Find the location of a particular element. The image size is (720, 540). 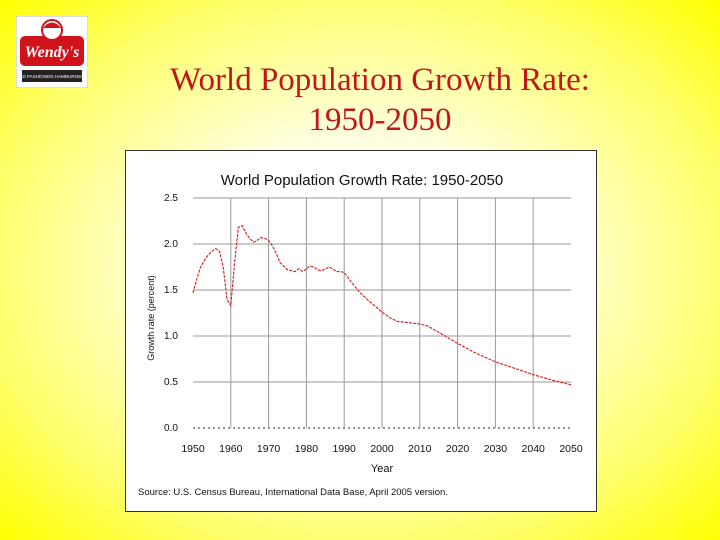

logo-red-badge is located at coordinates (52, 51).